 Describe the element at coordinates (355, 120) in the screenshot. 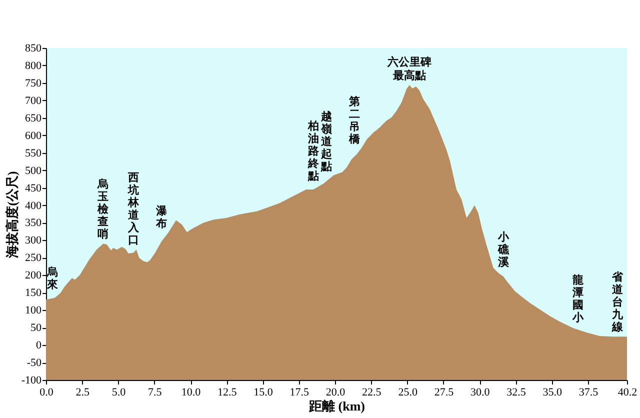

I see `annotation: 第二吊橋` at that location.